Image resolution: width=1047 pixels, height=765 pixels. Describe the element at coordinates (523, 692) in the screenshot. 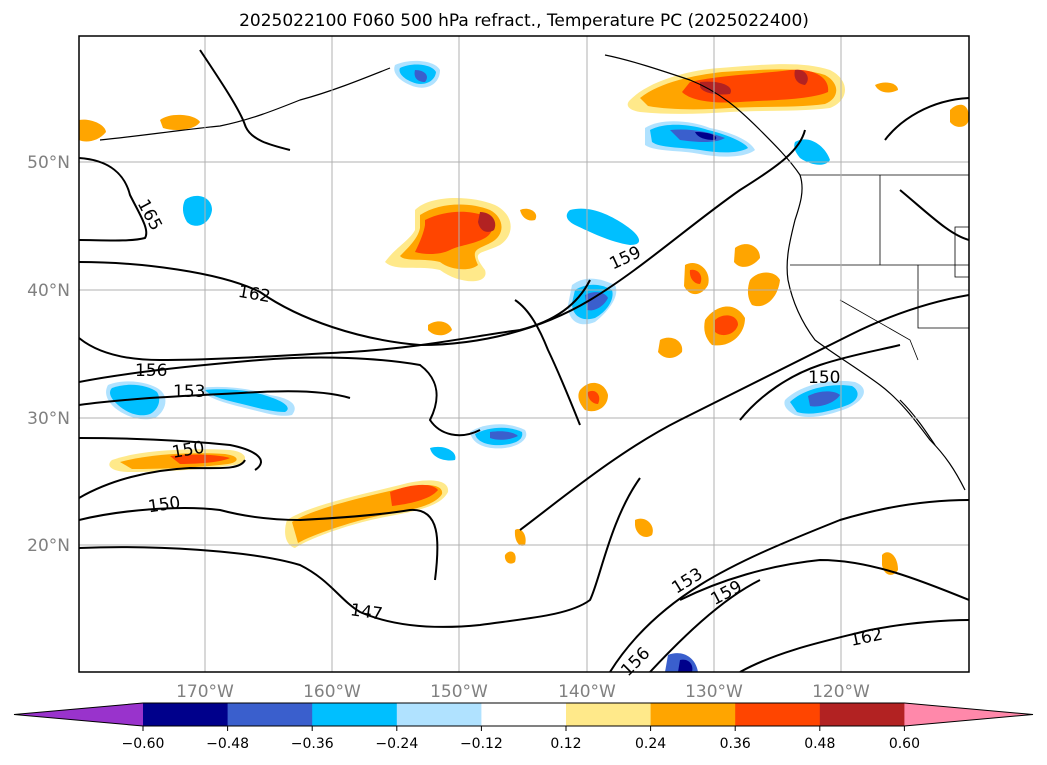

I see `longitude-labels: 170°W 160°W 150°W 140°W 130°W 120°W` at that location.